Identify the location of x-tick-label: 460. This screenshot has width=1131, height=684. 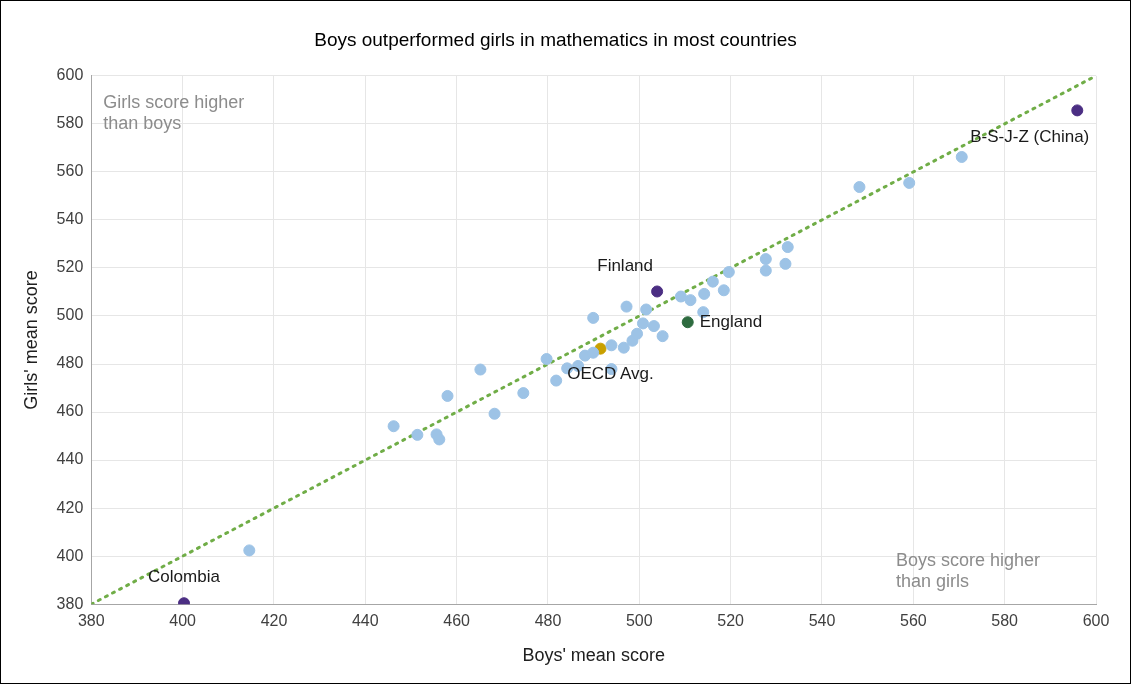
(457, 621).